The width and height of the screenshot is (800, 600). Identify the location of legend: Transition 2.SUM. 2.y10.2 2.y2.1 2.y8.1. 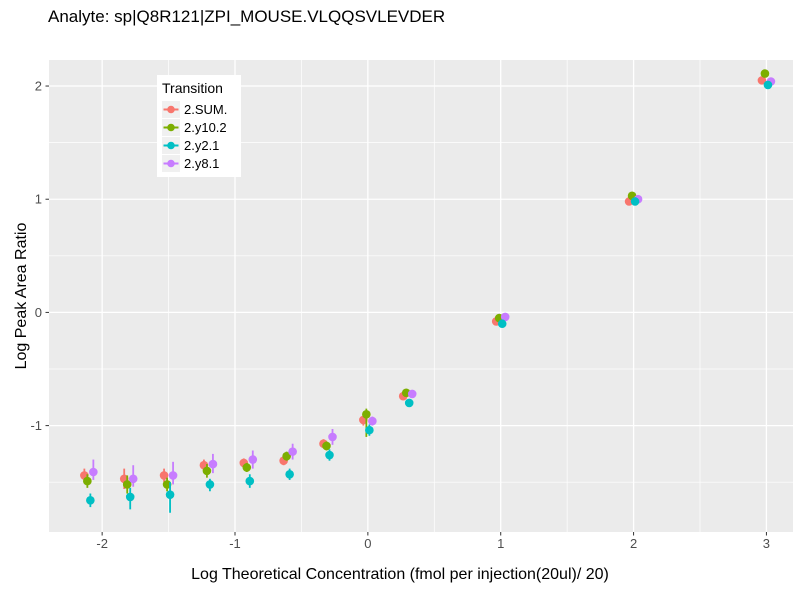
(199, 126).